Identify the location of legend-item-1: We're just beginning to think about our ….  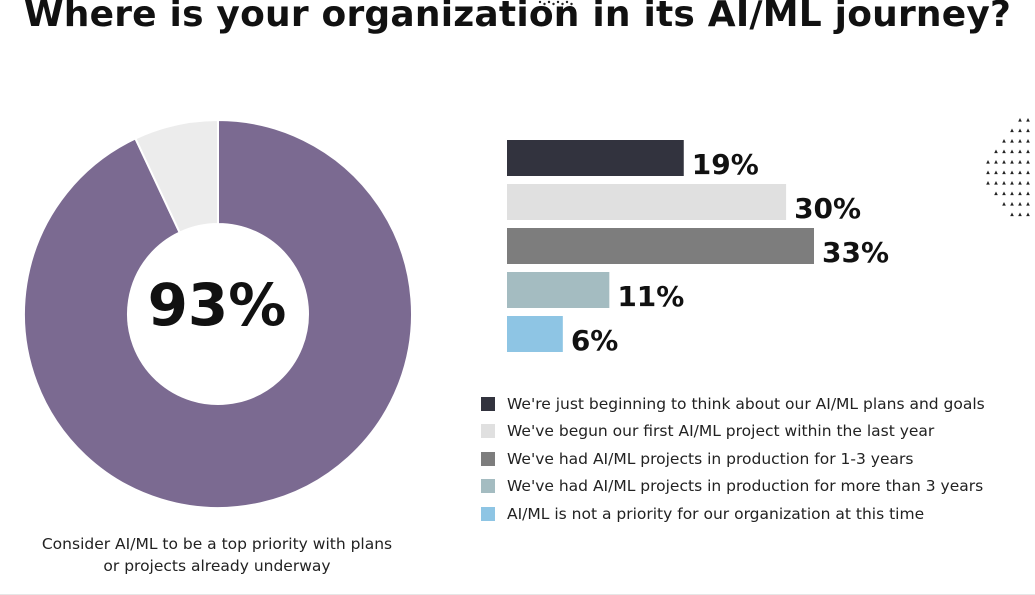
(733, 404).